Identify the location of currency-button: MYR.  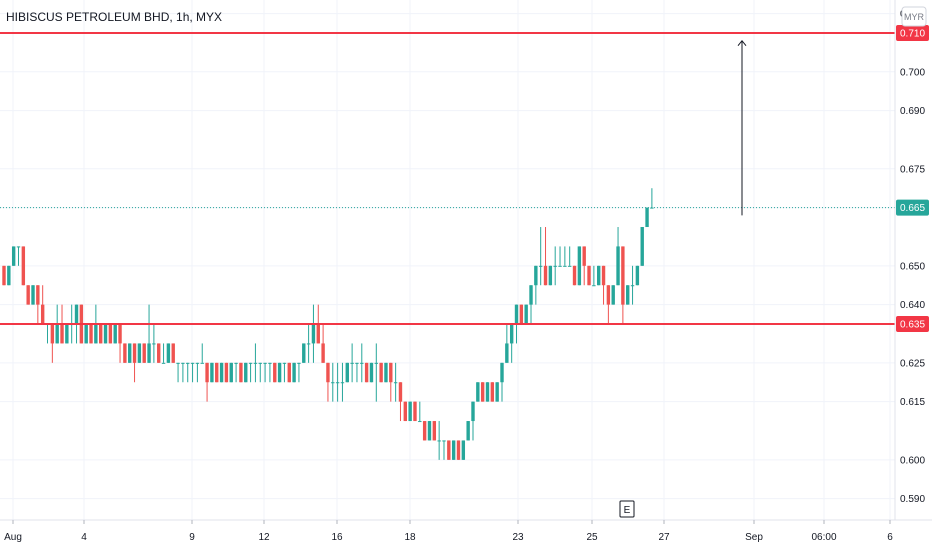
(914, 16).